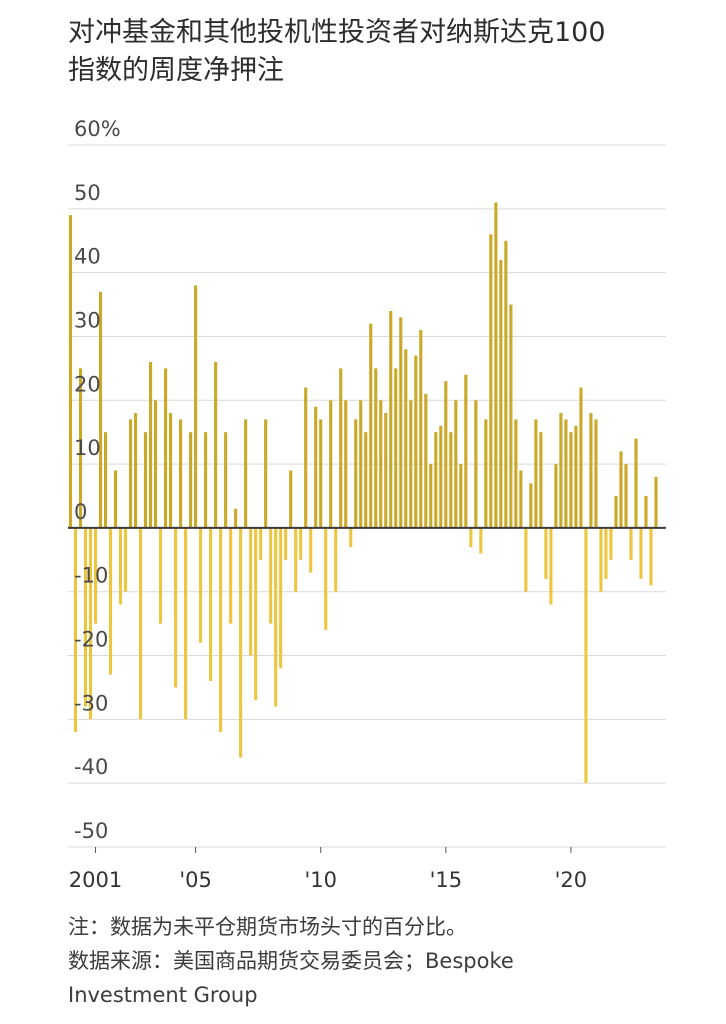  I want to click on x-tick-label: '20, so click(571, 880).